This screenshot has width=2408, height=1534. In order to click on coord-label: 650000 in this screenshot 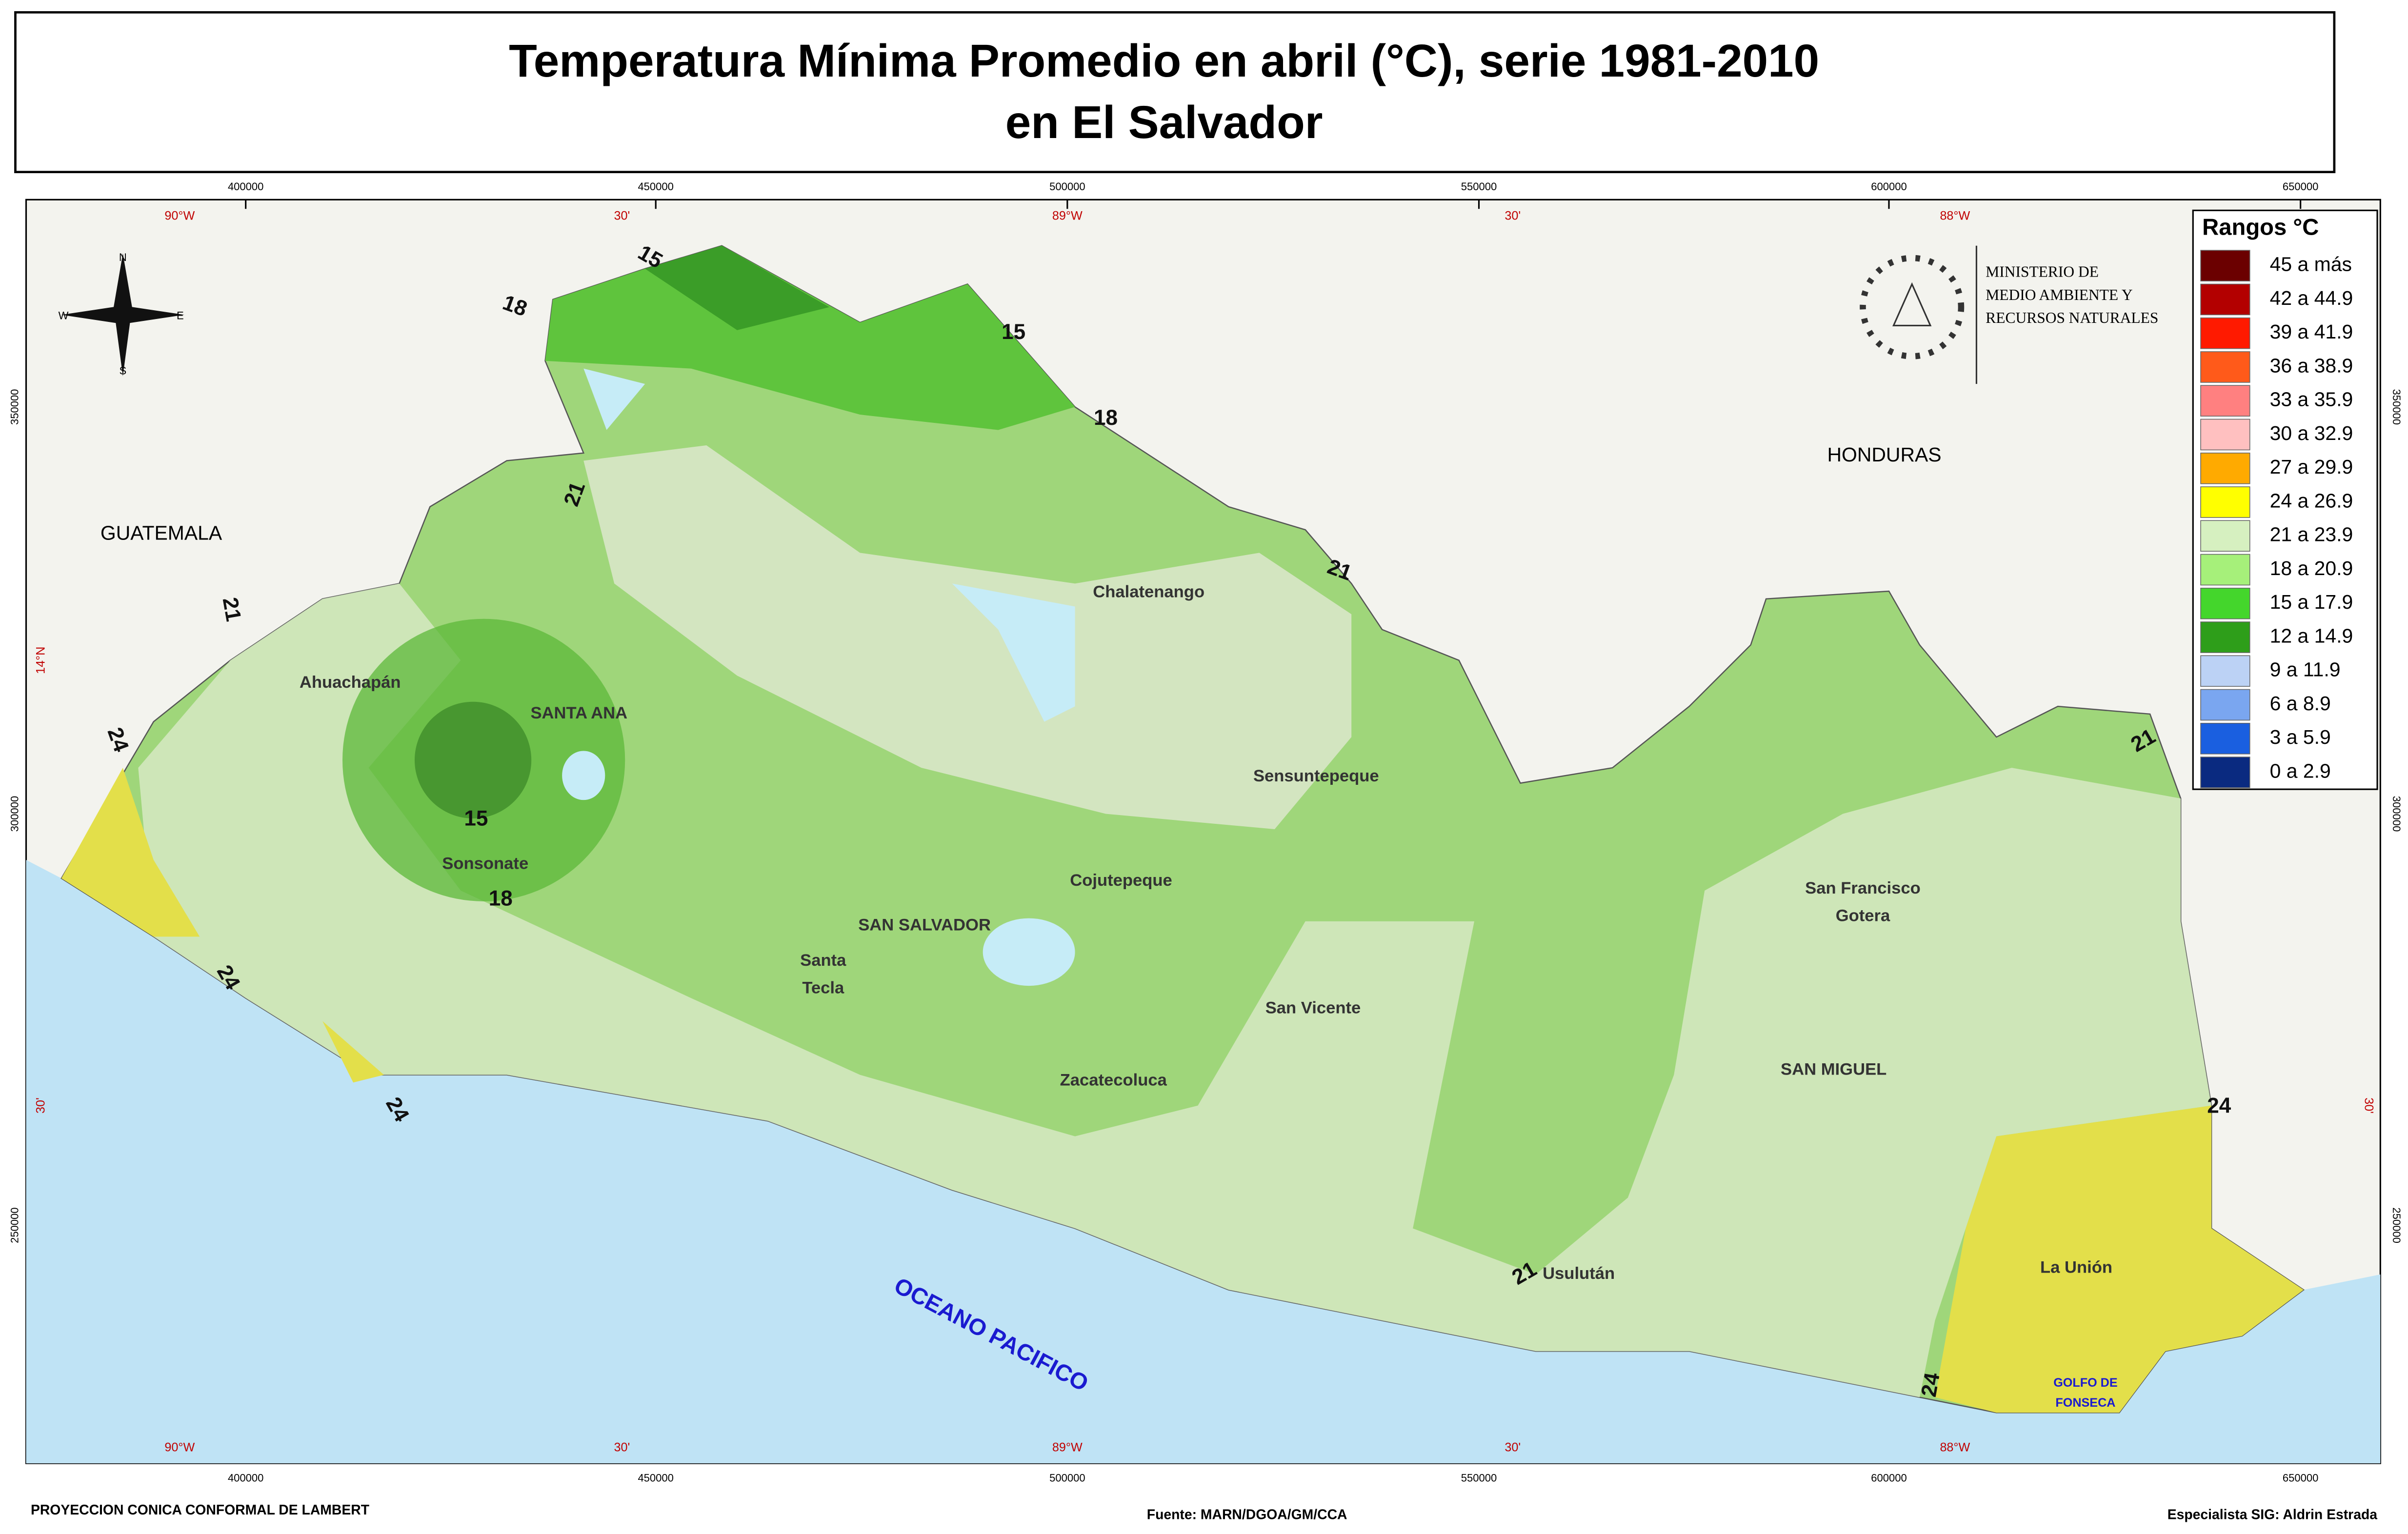, I will do `click(2300, 186)`.